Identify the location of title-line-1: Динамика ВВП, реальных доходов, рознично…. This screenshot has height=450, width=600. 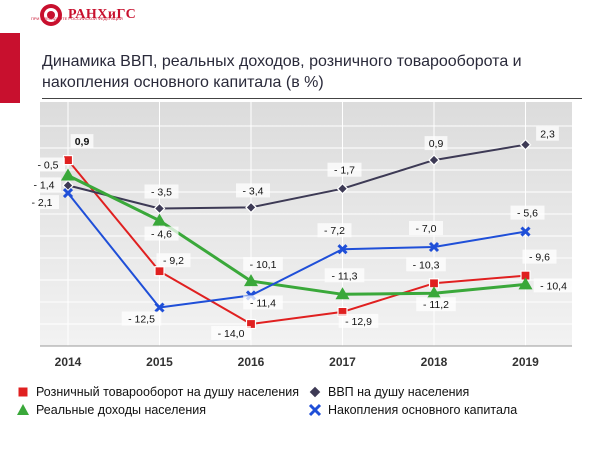
(282, 61).